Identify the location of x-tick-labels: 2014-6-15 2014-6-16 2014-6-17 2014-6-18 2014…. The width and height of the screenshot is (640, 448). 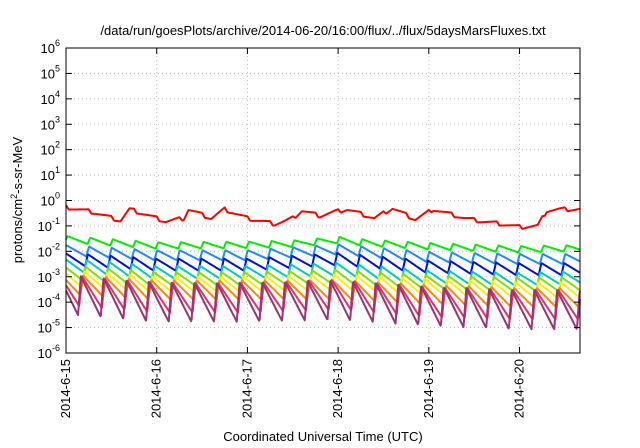
(292, 388).